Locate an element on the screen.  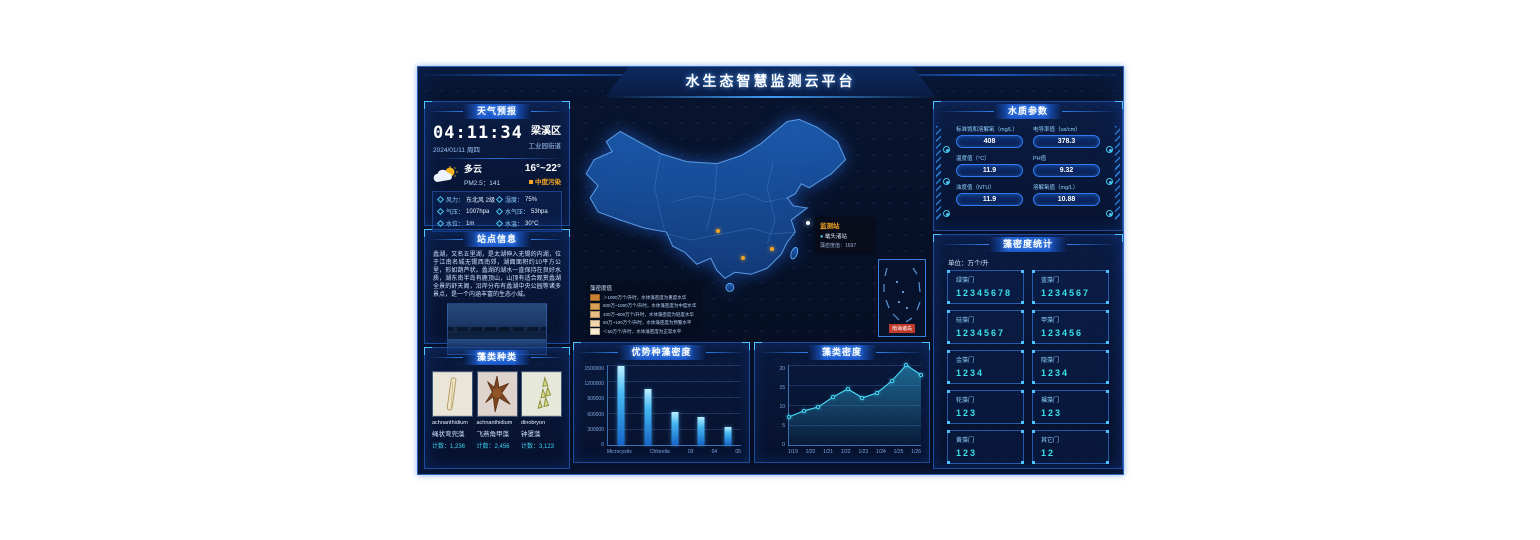
header-decor-right is located at coordinates (987, 75).